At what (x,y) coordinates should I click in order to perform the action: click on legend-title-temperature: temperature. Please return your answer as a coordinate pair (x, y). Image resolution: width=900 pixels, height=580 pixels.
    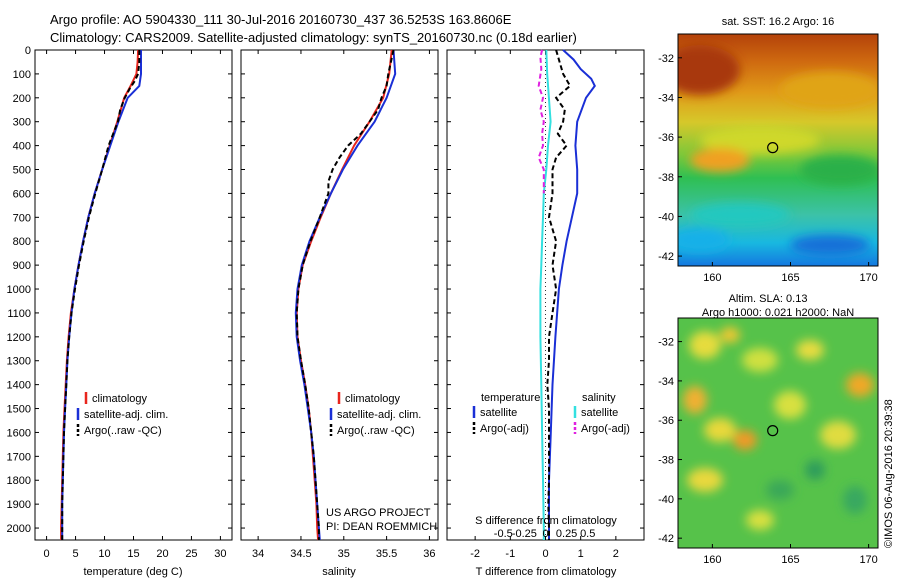
    Looking at the image, I should click on (510, 398).